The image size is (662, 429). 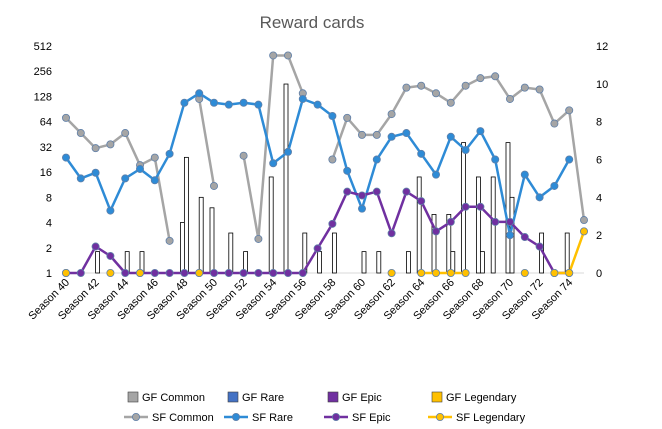 I want to click on y-left-tick-label: 32, so click(x=46, y=148).